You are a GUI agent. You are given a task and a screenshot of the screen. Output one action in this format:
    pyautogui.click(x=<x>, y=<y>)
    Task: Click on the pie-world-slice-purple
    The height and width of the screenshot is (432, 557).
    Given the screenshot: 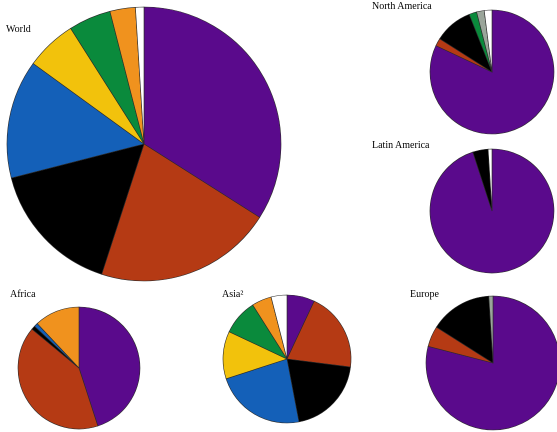 What is the action you would take?
    pyautogui.click(x=212, y=112)
    